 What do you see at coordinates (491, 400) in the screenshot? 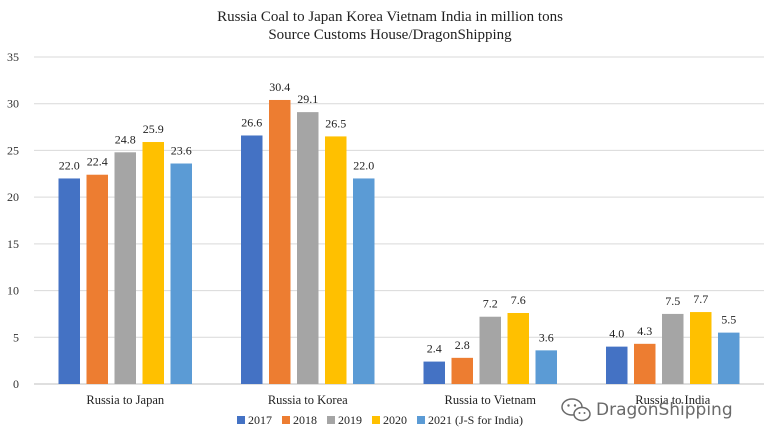
I see `x-tick-label: Russia to Vietnam` at bounding box center [491, 400].